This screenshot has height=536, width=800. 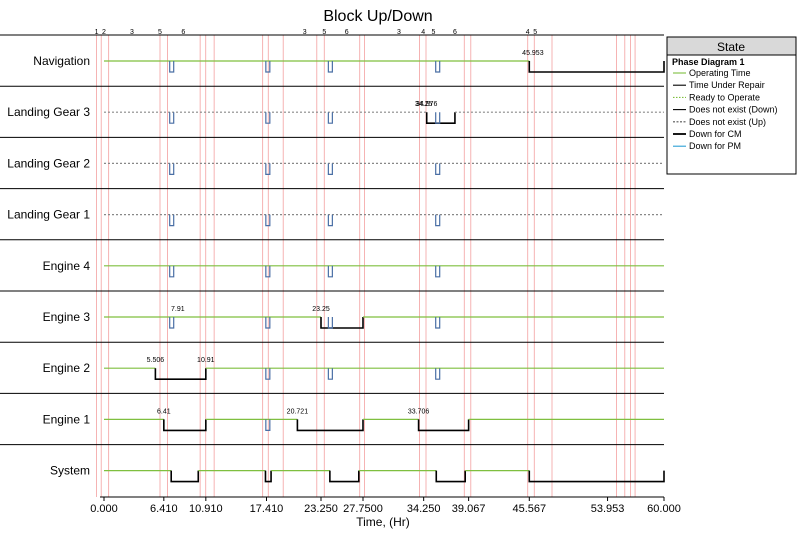 What do you see at coordinates (724, 97) in the screenshot?
I see `legend-label: Ready to Operate` at bounding box center [724, 97].